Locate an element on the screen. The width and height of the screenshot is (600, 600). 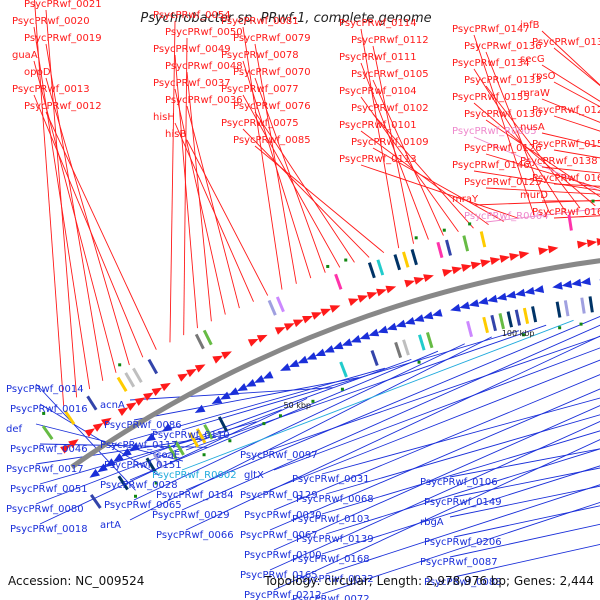
gene-label: PsycPRwf_0126 is located at coordinates (503, 148).